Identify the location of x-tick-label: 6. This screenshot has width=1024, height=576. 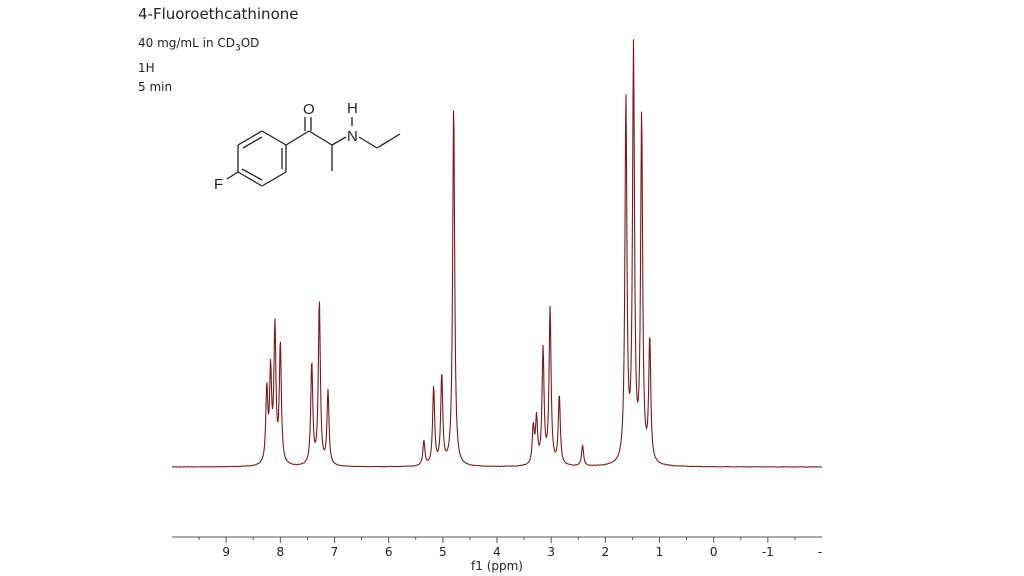
(389, 552).